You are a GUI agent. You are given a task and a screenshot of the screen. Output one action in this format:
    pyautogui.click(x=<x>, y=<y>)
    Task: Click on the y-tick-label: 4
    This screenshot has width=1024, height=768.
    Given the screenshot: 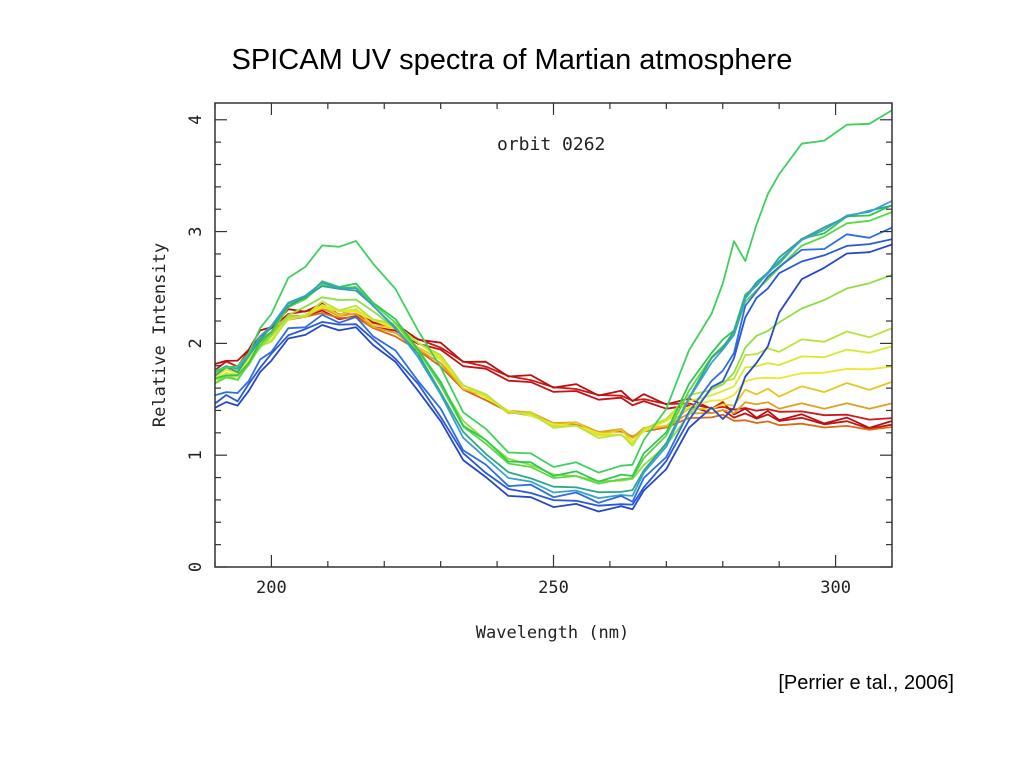 What is the action you would take?
    pyautogui.click(x=196, y=120)
    